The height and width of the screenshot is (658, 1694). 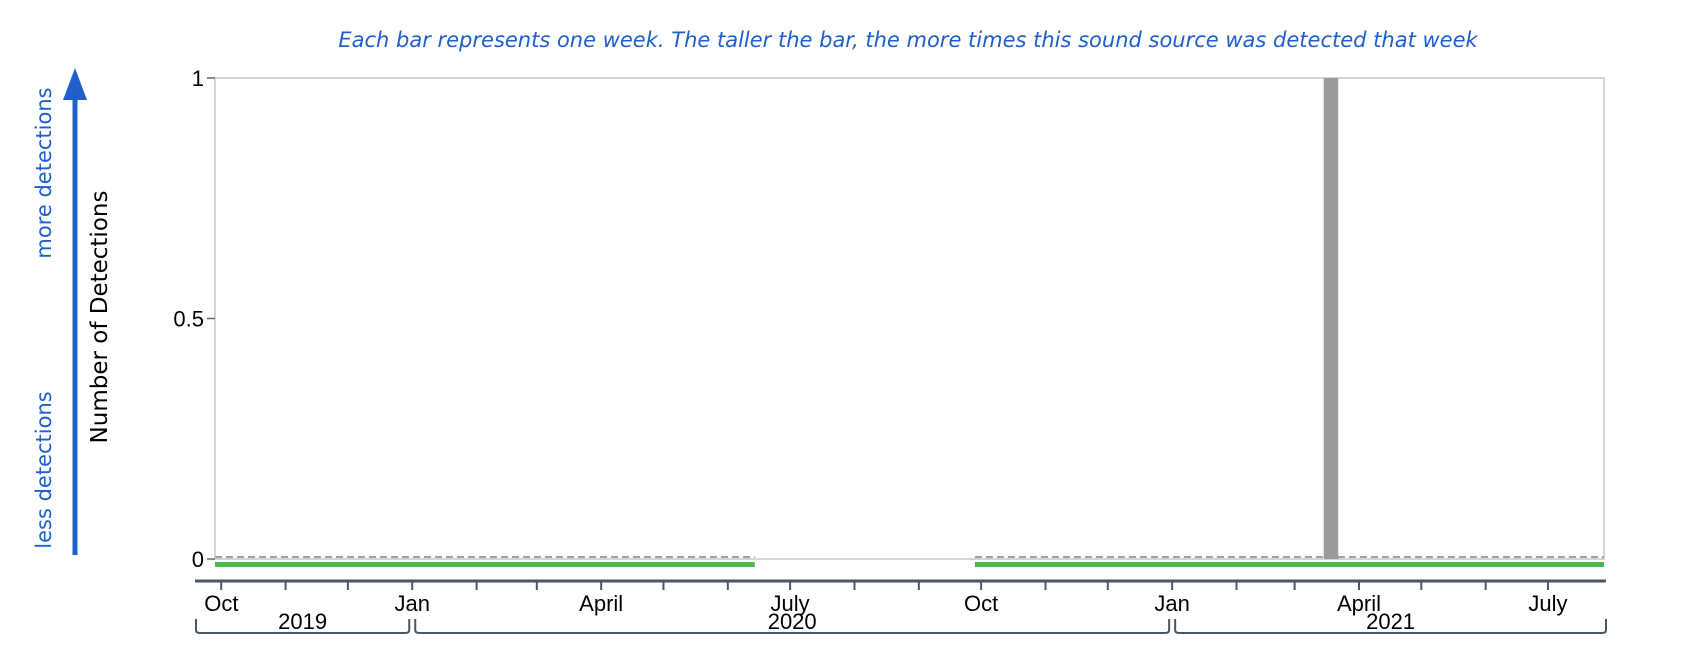 I want to click on year-label: 2020, so click(x=792, y=621).